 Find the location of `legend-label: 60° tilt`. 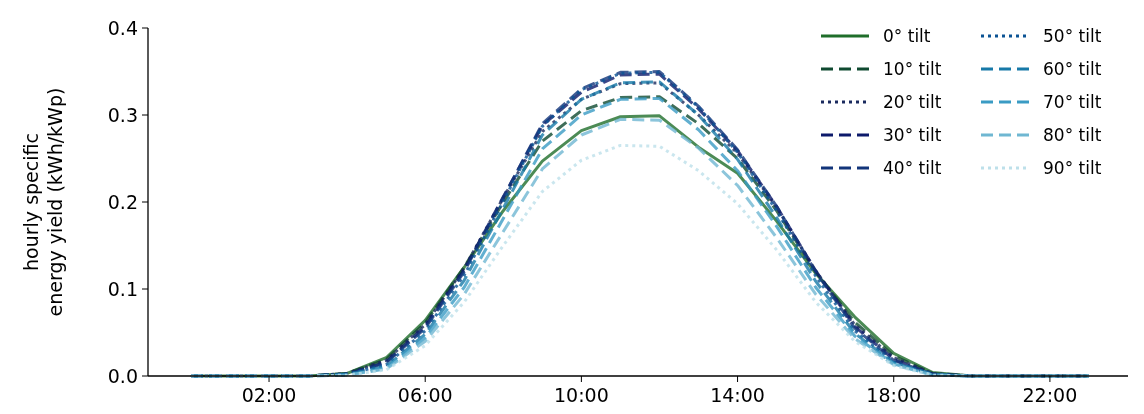

legend-label: 60° tilt is located at coordinates (1072, 68).